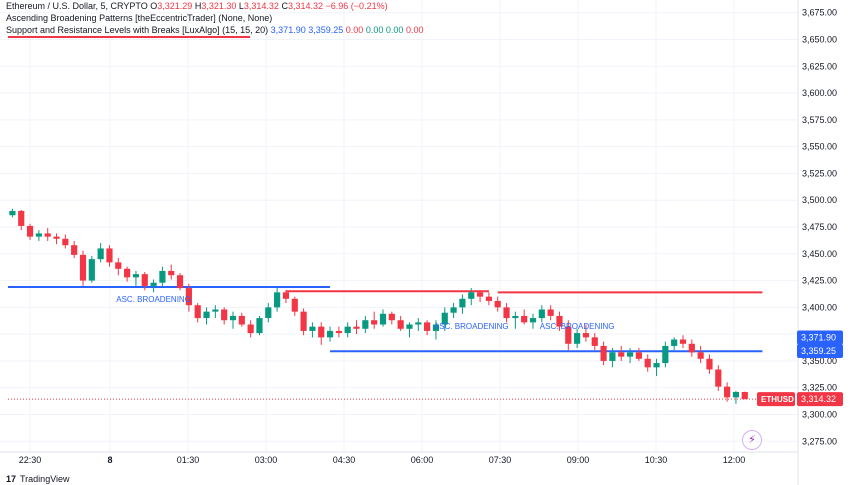  I want to click on x-tick-label: 09:00, so click(578, 460).